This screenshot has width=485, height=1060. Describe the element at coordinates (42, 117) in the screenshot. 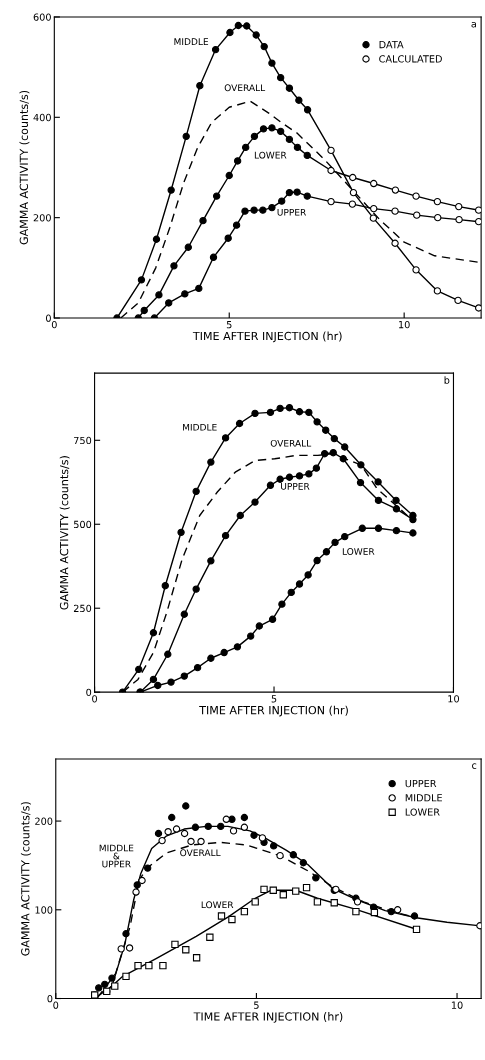

I see `y-tick-label: 400` at that location.